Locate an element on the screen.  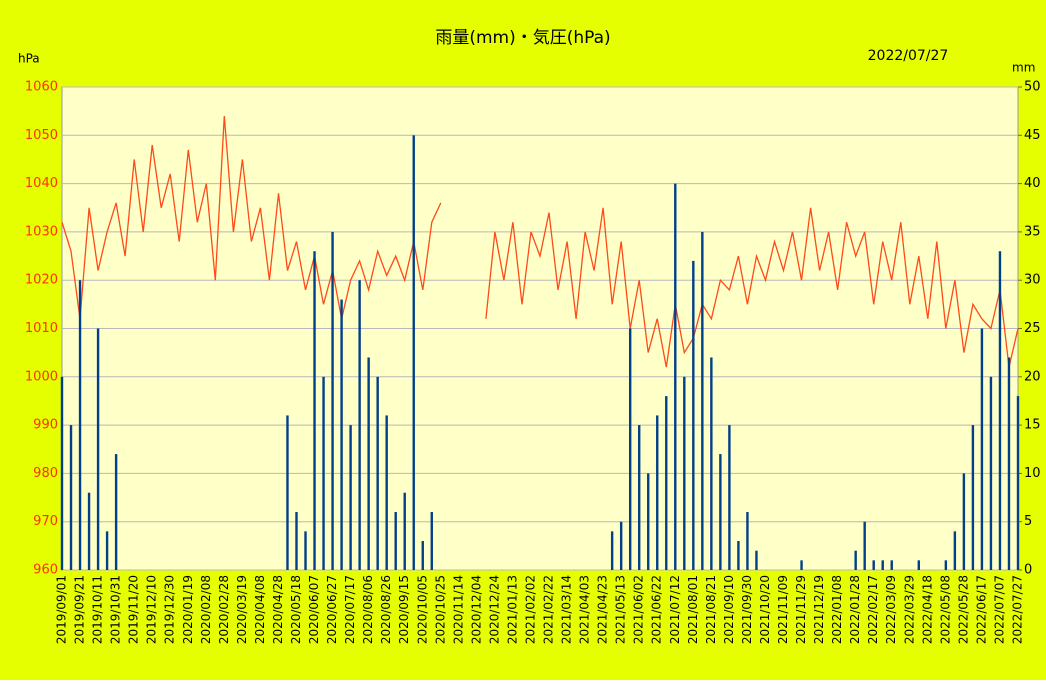
x-tick-label: 2022/04/18 is located at coordinates (927, 609).